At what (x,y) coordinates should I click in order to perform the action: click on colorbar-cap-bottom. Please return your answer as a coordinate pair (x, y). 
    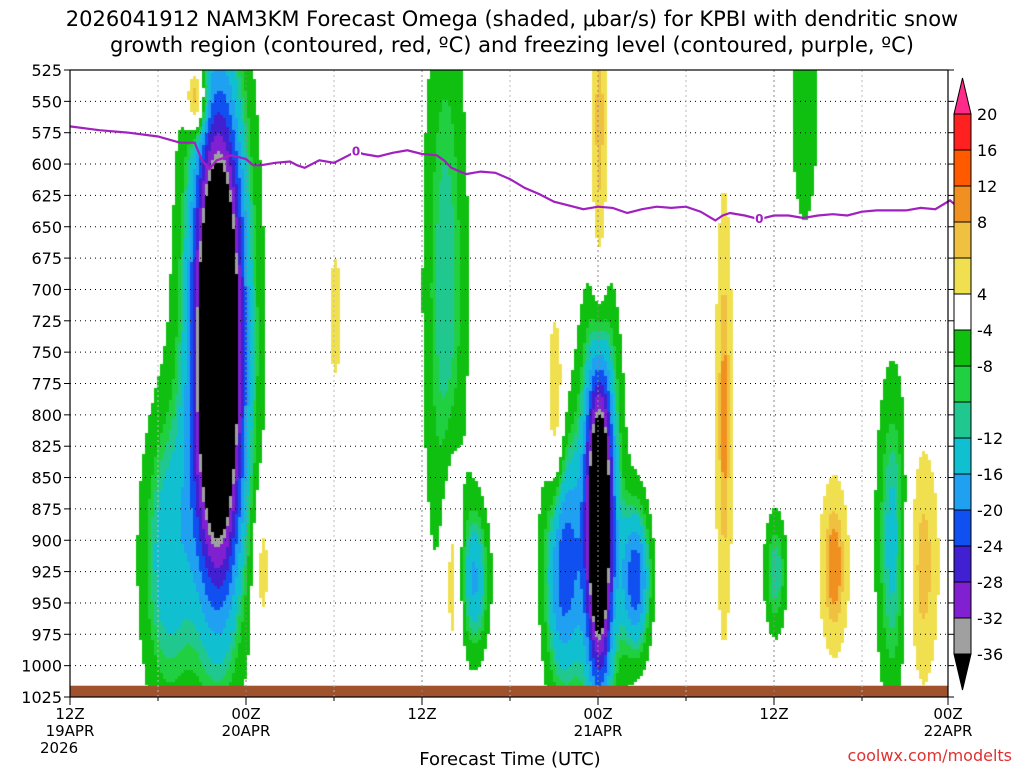
    Looking at the image, I should click on (962, 672).